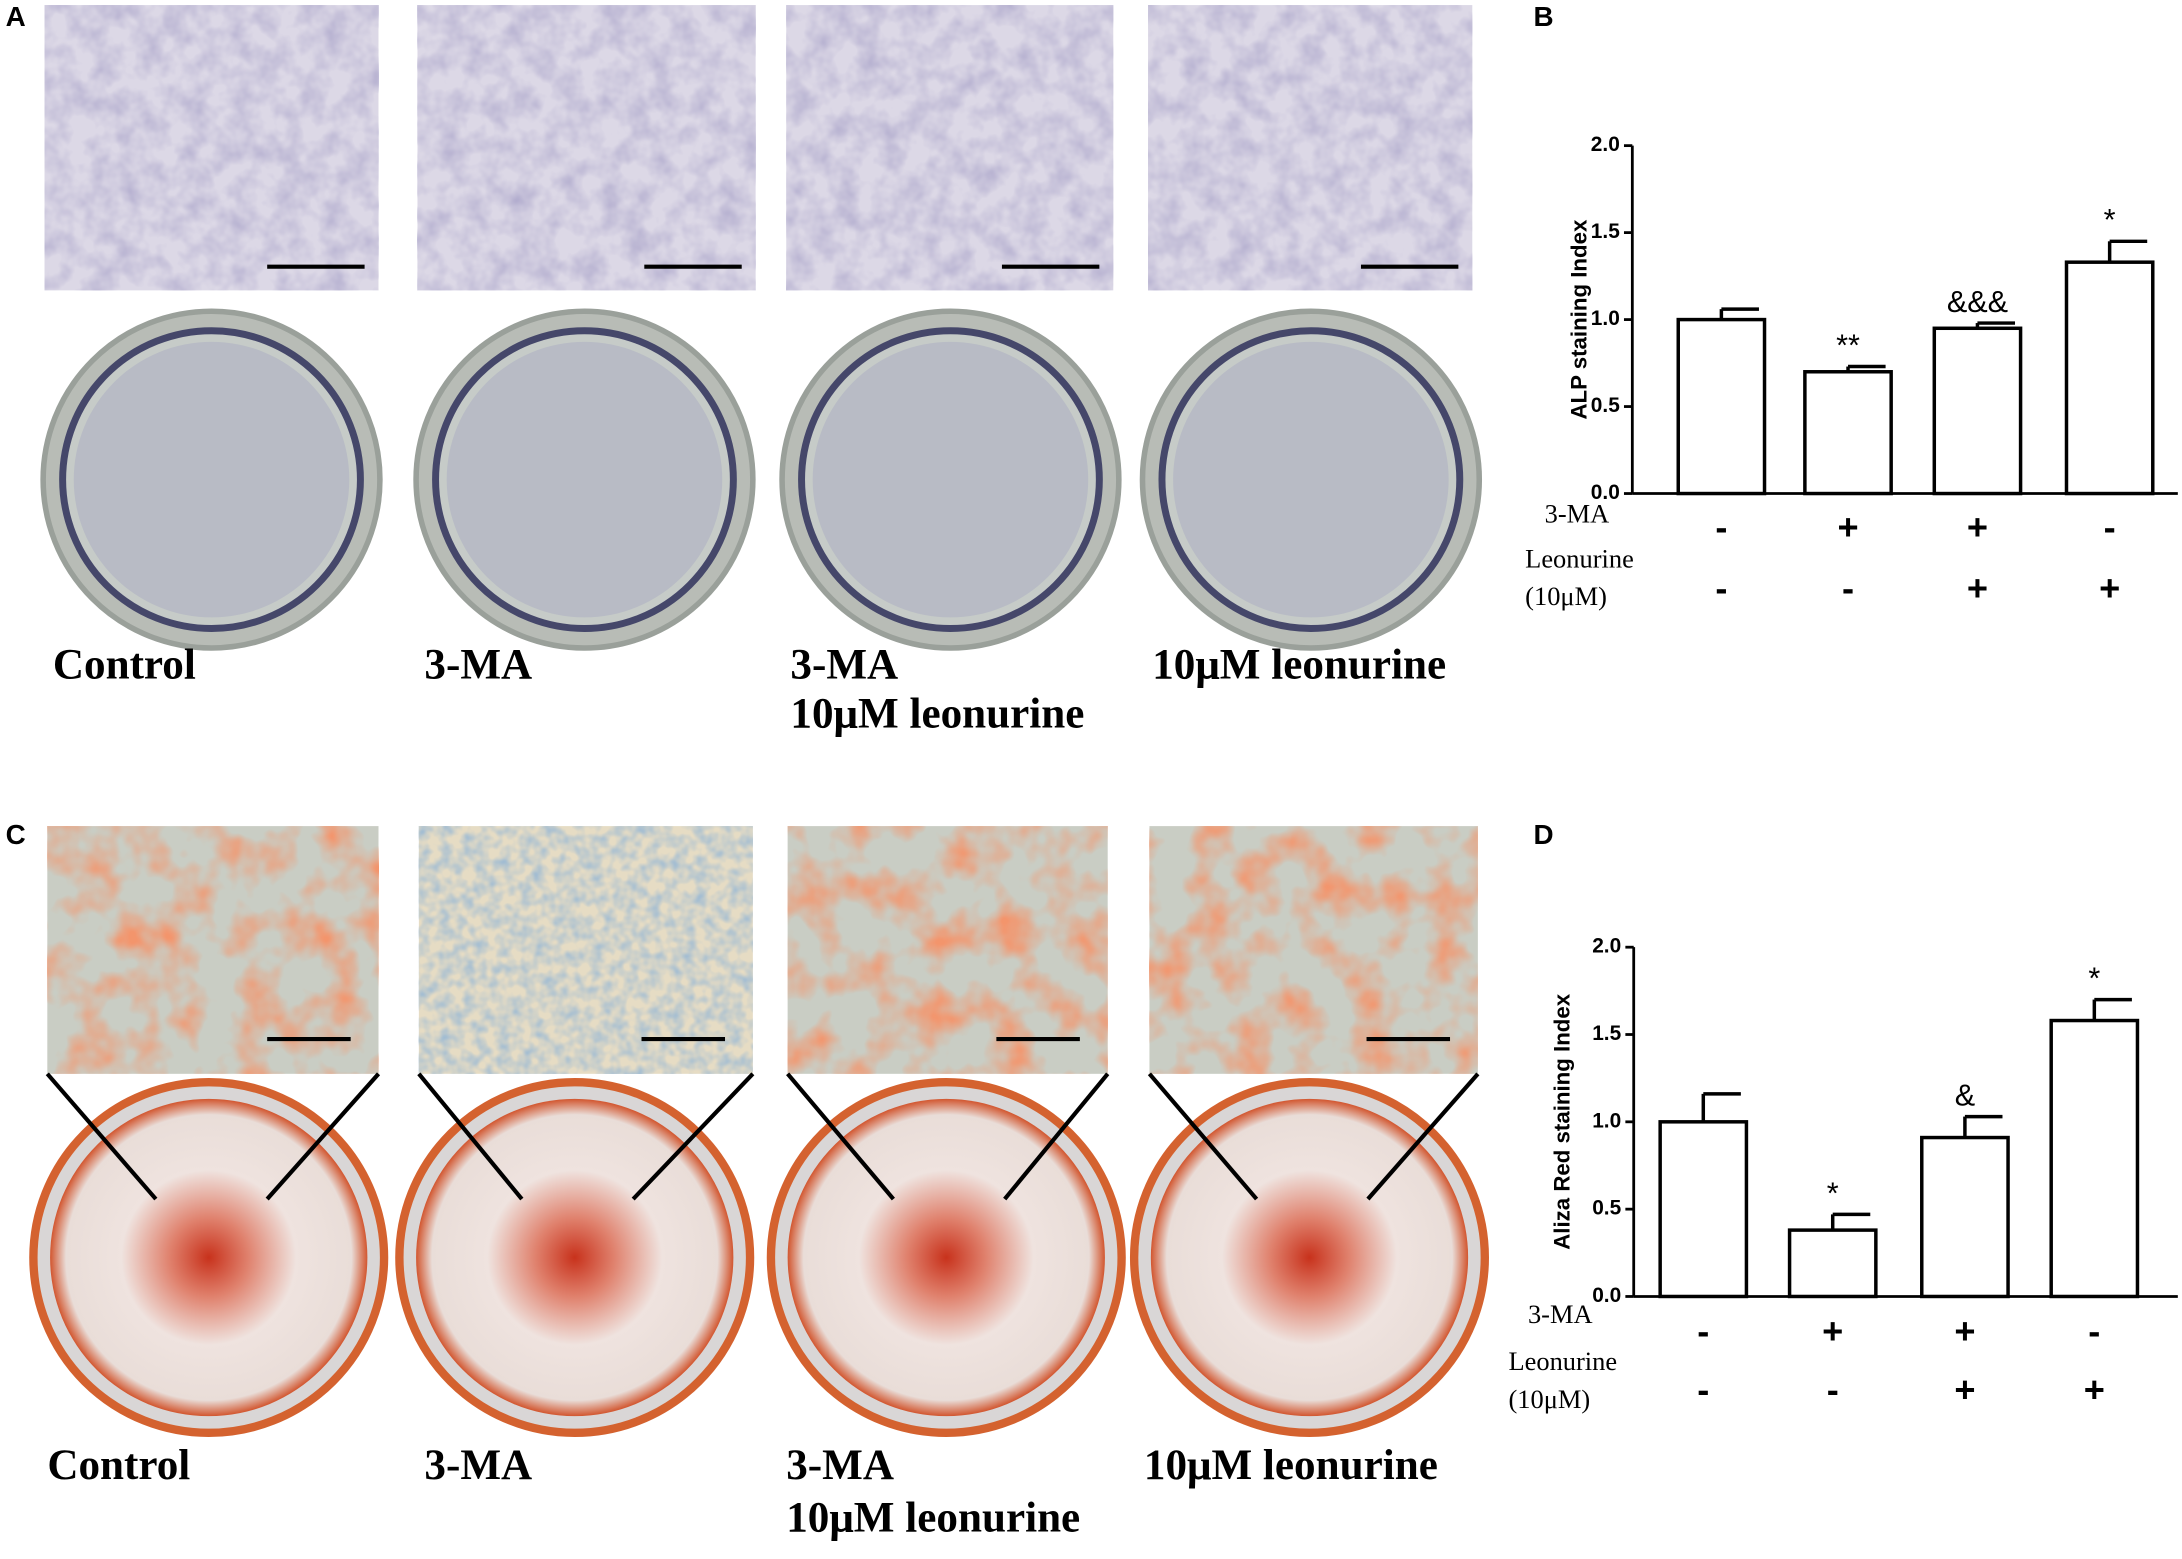  I want to click on panel-letter: B, so click(1544, 16).